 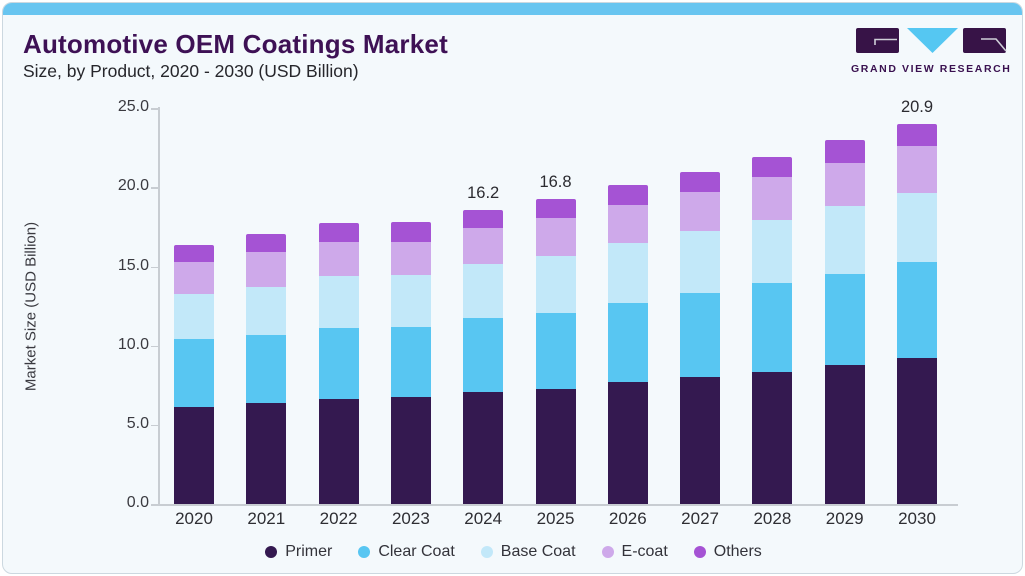 I want to click on chart-legend: Primer Clear Coat Base Coat E-coat Others, so click(x=512, y=552).